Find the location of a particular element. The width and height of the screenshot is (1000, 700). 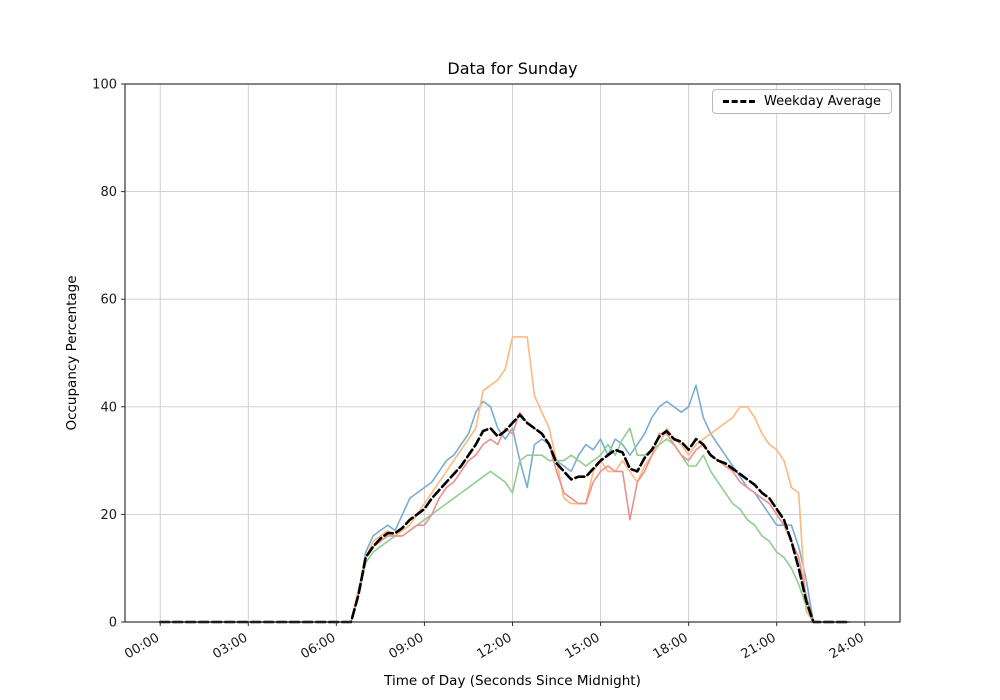

svg-text: 80 is located at coordinates (108, 192).